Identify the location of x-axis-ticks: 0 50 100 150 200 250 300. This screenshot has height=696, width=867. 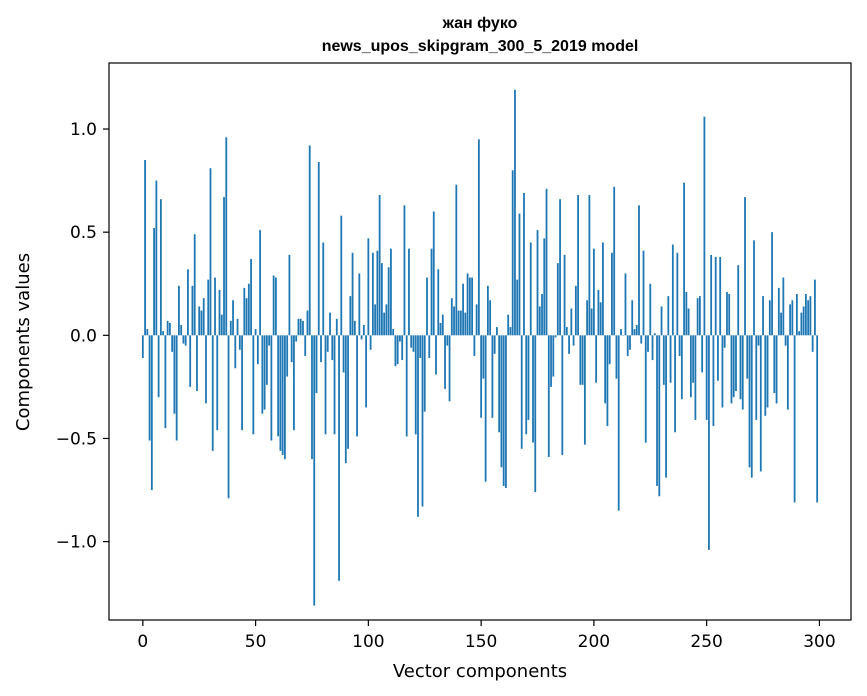
(486, 636).